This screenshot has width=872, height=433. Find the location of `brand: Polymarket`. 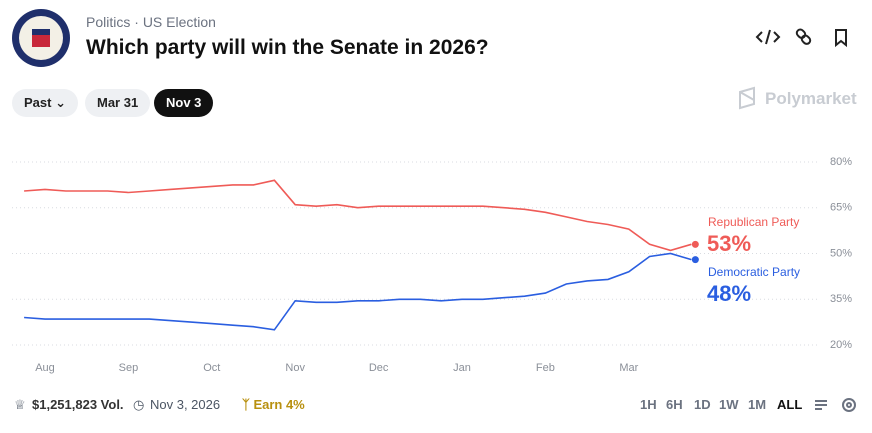

brand: Polymarket is located at coordinates (811, 98).